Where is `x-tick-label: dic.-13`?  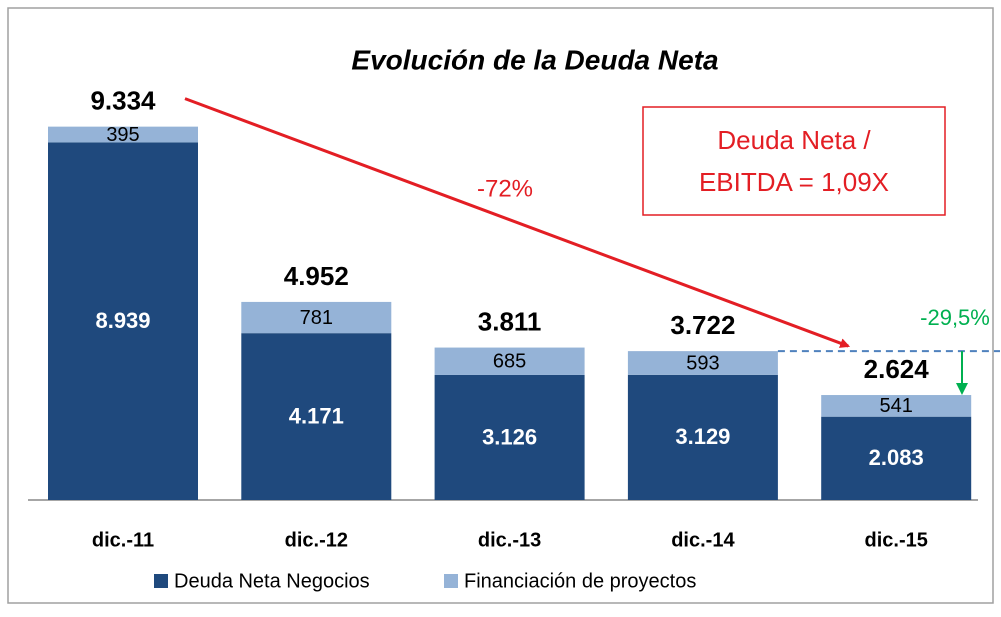 x-tick-label: dic.-13 is located at coordinates (509, 540).